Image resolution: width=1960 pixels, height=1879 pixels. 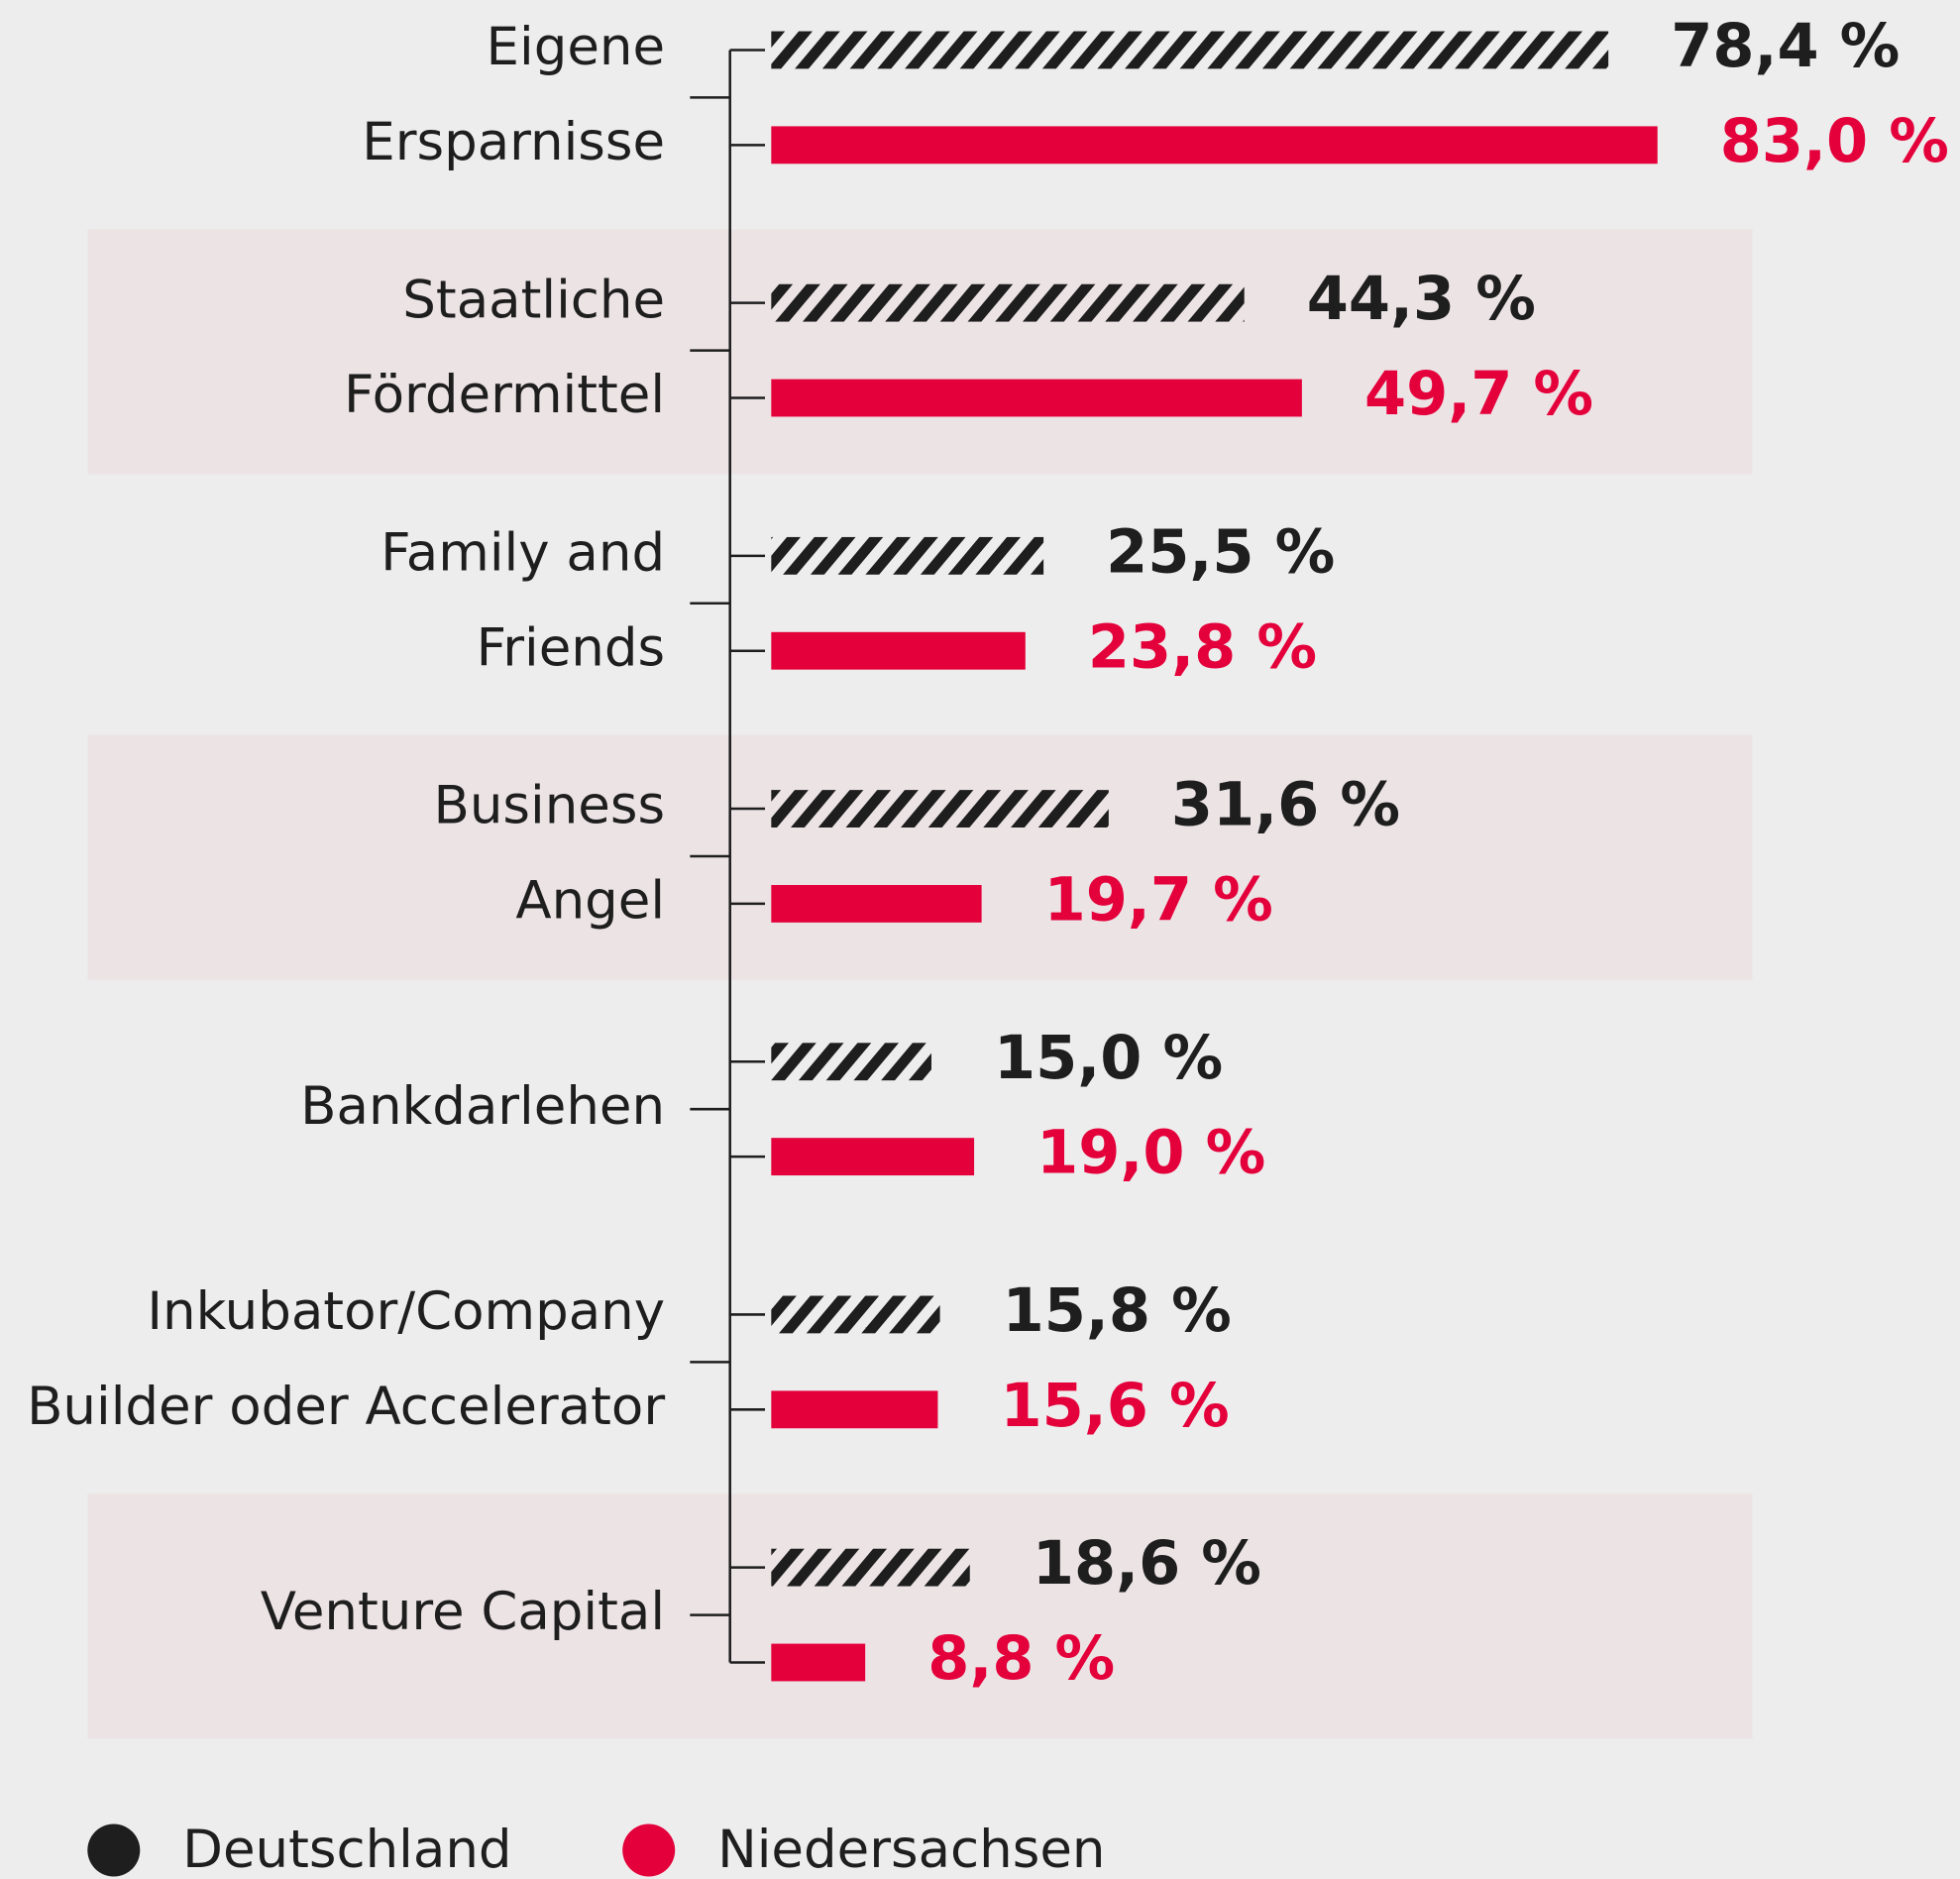 What do you see at coordinates (1834, 141) in the screenshot?
I see `value-label: 83,0 %` at bounding box center [1834, 141].